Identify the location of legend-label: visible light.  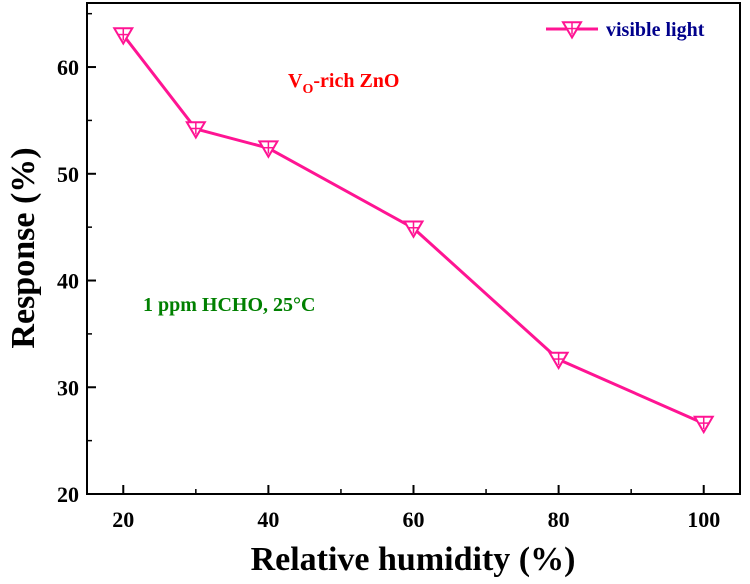
(655, 30).